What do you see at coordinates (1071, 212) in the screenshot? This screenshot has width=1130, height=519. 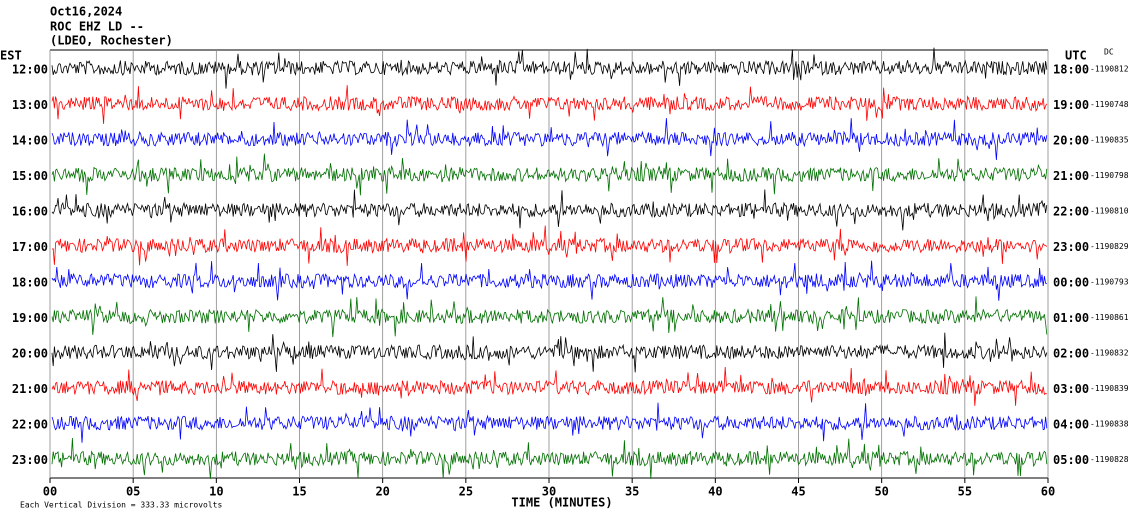 I see `row-right-label: 22:00` at bounding box center [1071, 212].